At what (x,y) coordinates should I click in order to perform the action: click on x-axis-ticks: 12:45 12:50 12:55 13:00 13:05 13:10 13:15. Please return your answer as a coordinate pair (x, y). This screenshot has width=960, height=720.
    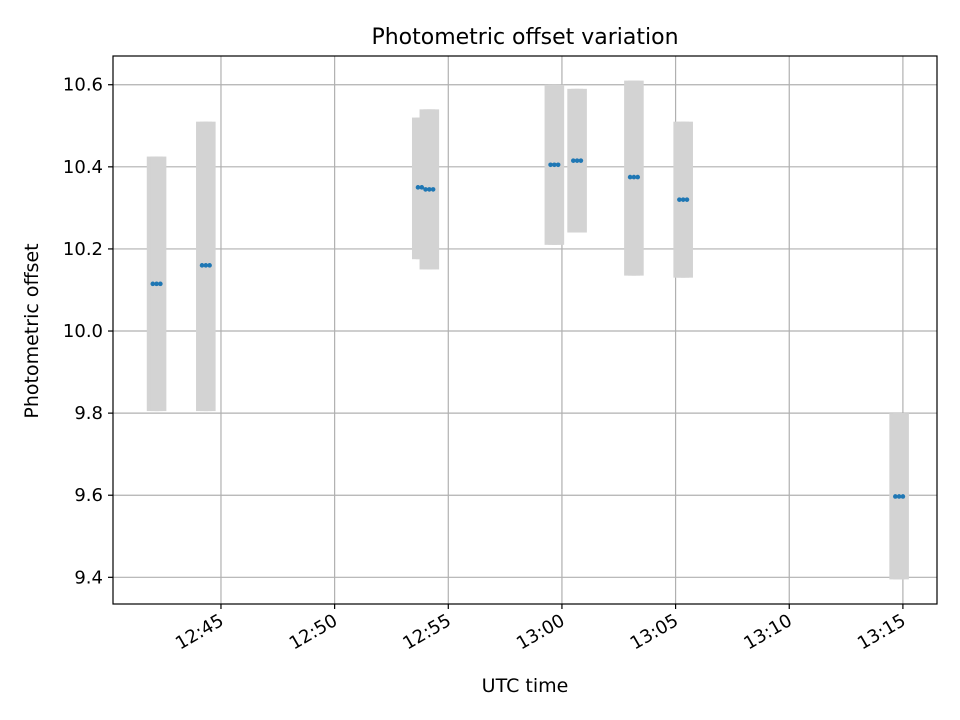
    Looking at the image, I should click on (540, 629).